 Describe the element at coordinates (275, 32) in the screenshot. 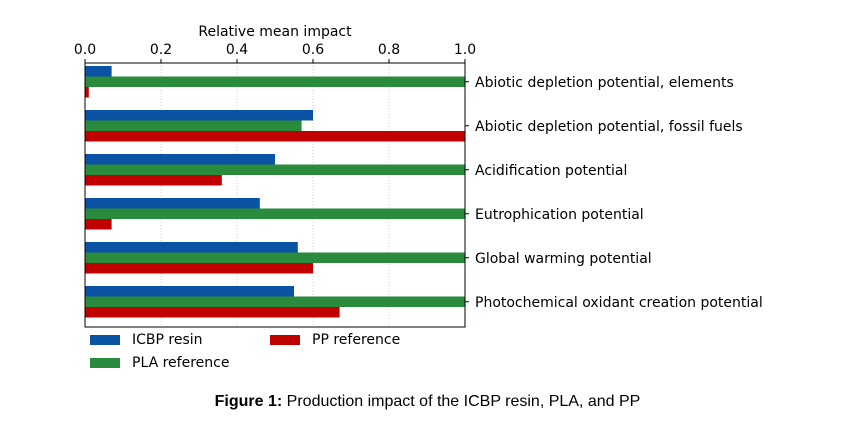

I see `x-axis-label: Relative mean impact` at that location.